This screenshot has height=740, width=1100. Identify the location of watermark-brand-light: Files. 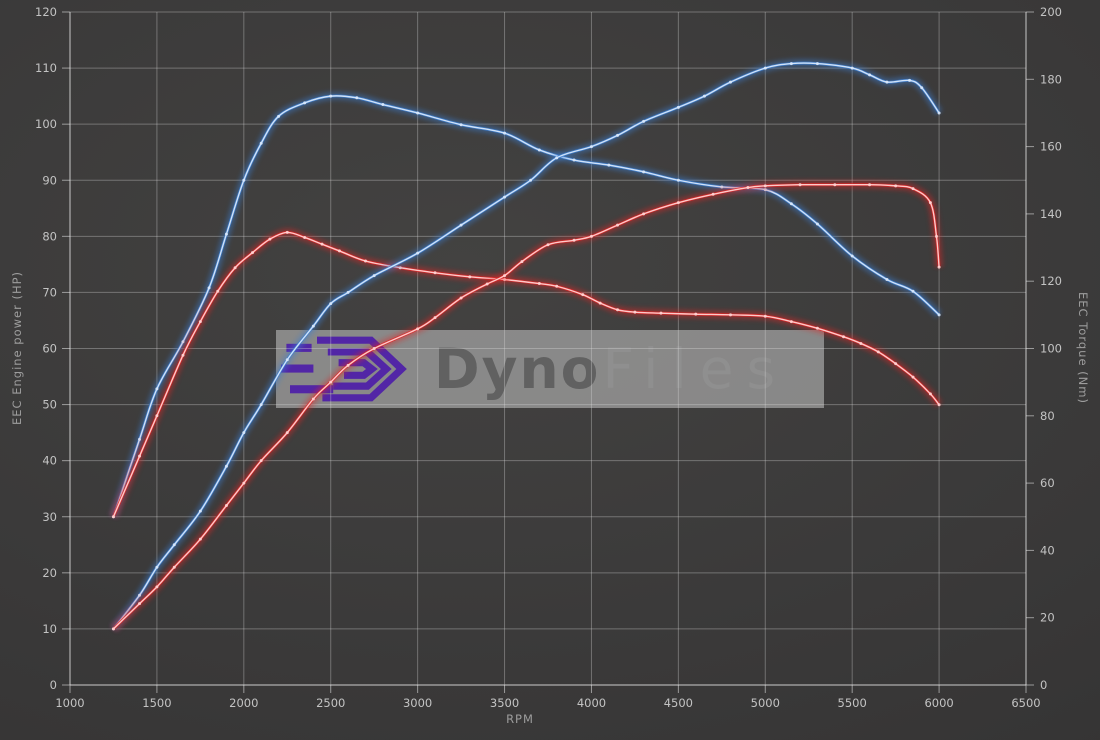
(695, 369).